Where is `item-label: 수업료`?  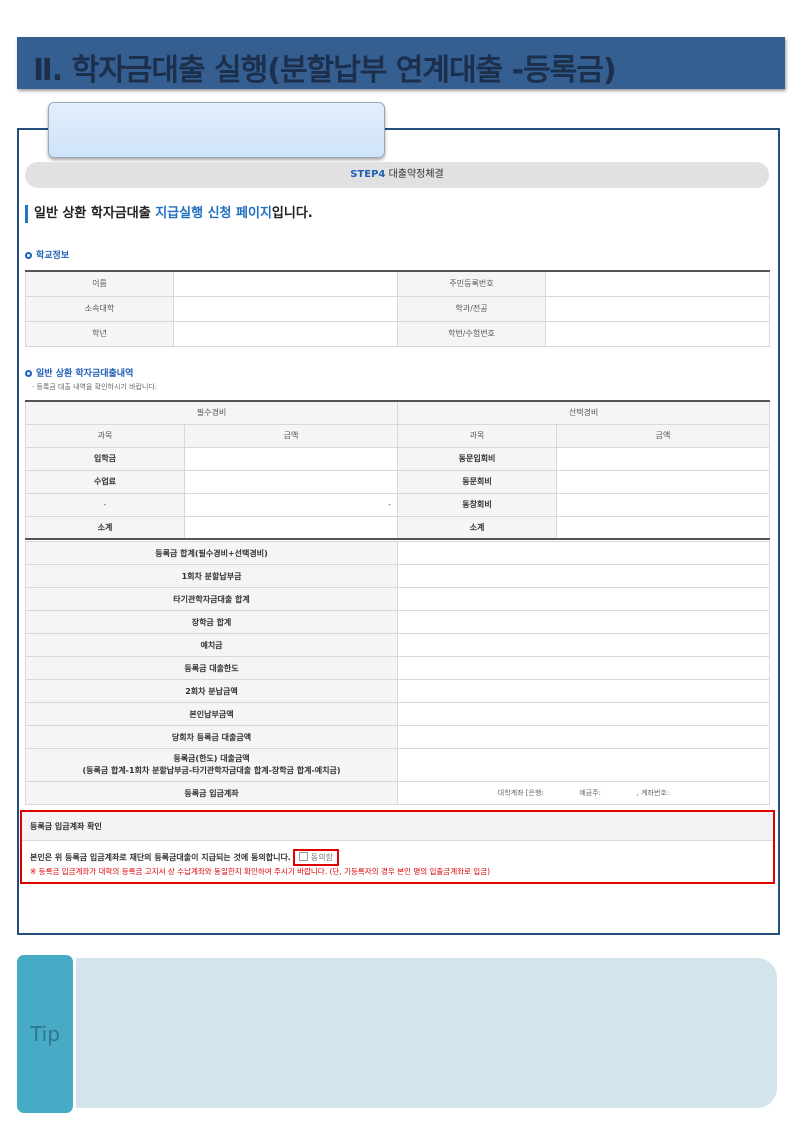
item-label: 수업료 is located at coordinates (105, 481).